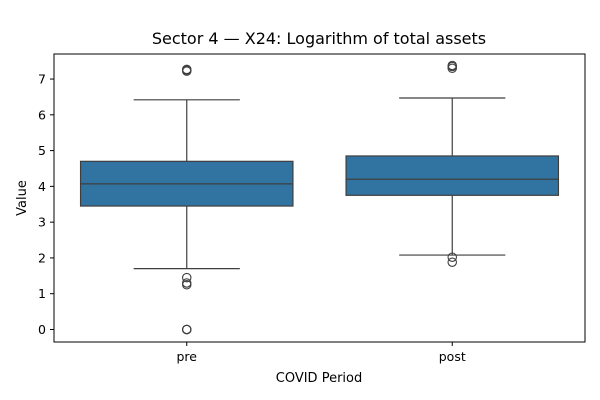 Image resolution: width=600 pixels, height=400 pixels. What do you see at coordinates (42, 79) in the screenshot?
I see `y-tick-label: 7` at bounding box center [42, 79].